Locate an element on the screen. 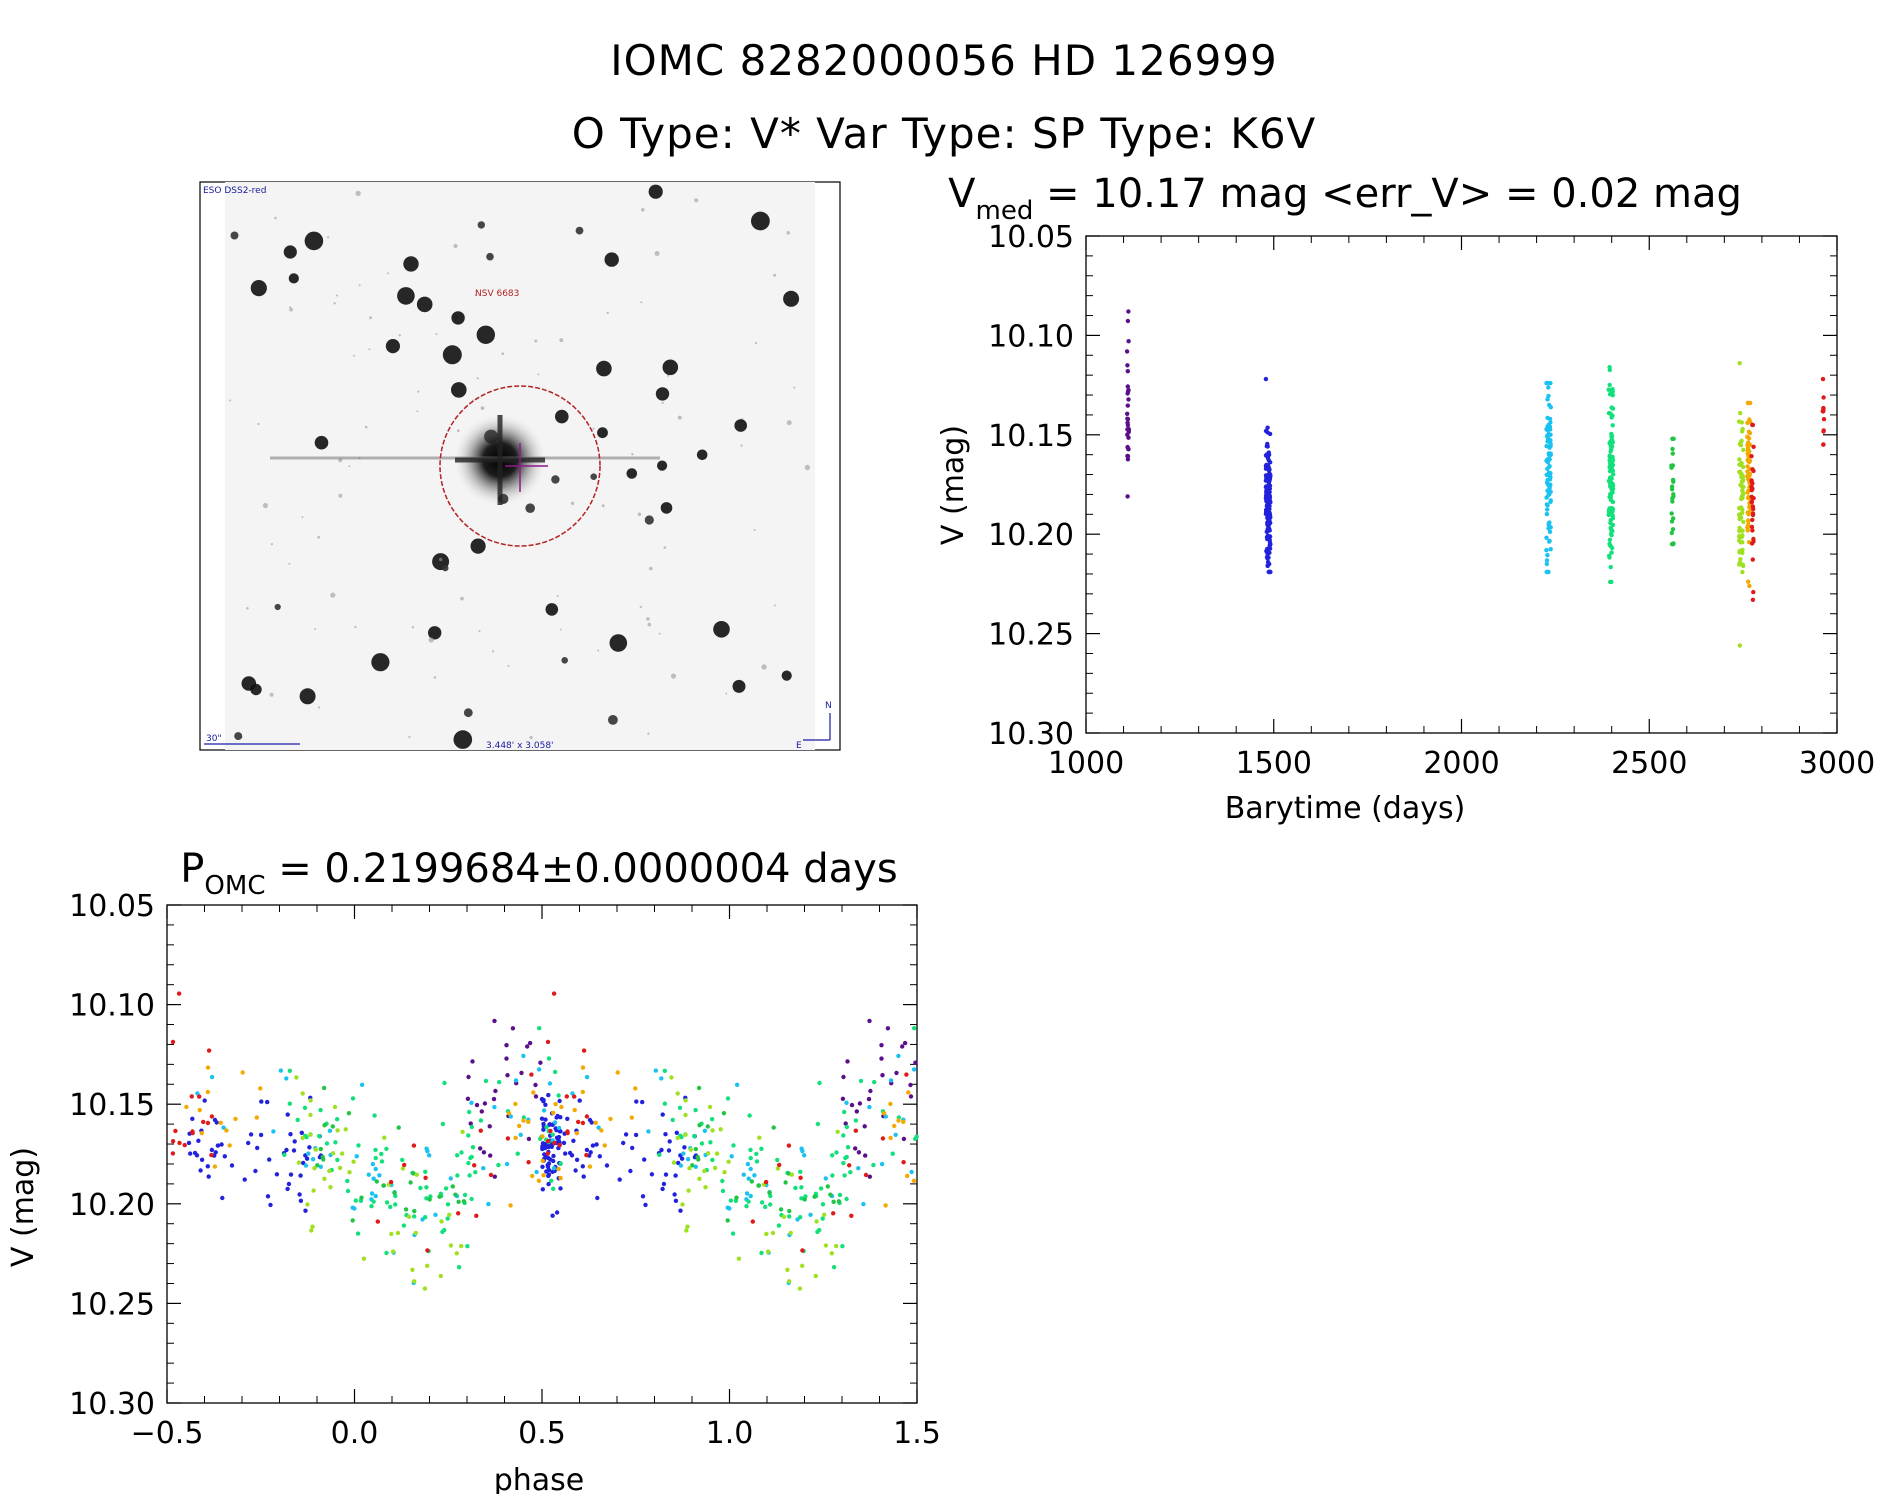 This screenshot has height=1498, width=1889. phase-xtick-label: 1.5 is located at coordinates (917, 1433).